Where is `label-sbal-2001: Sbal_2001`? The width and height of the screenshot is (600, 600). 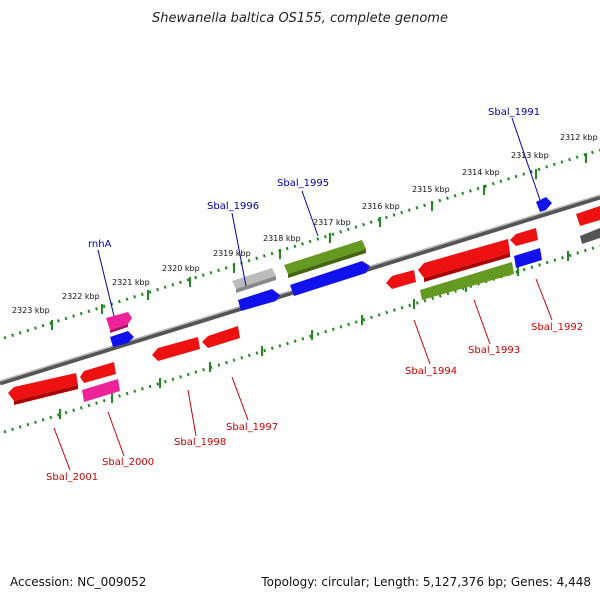
label-sbal-2001: Sbal_2001 is located at coordinates (72, 477).